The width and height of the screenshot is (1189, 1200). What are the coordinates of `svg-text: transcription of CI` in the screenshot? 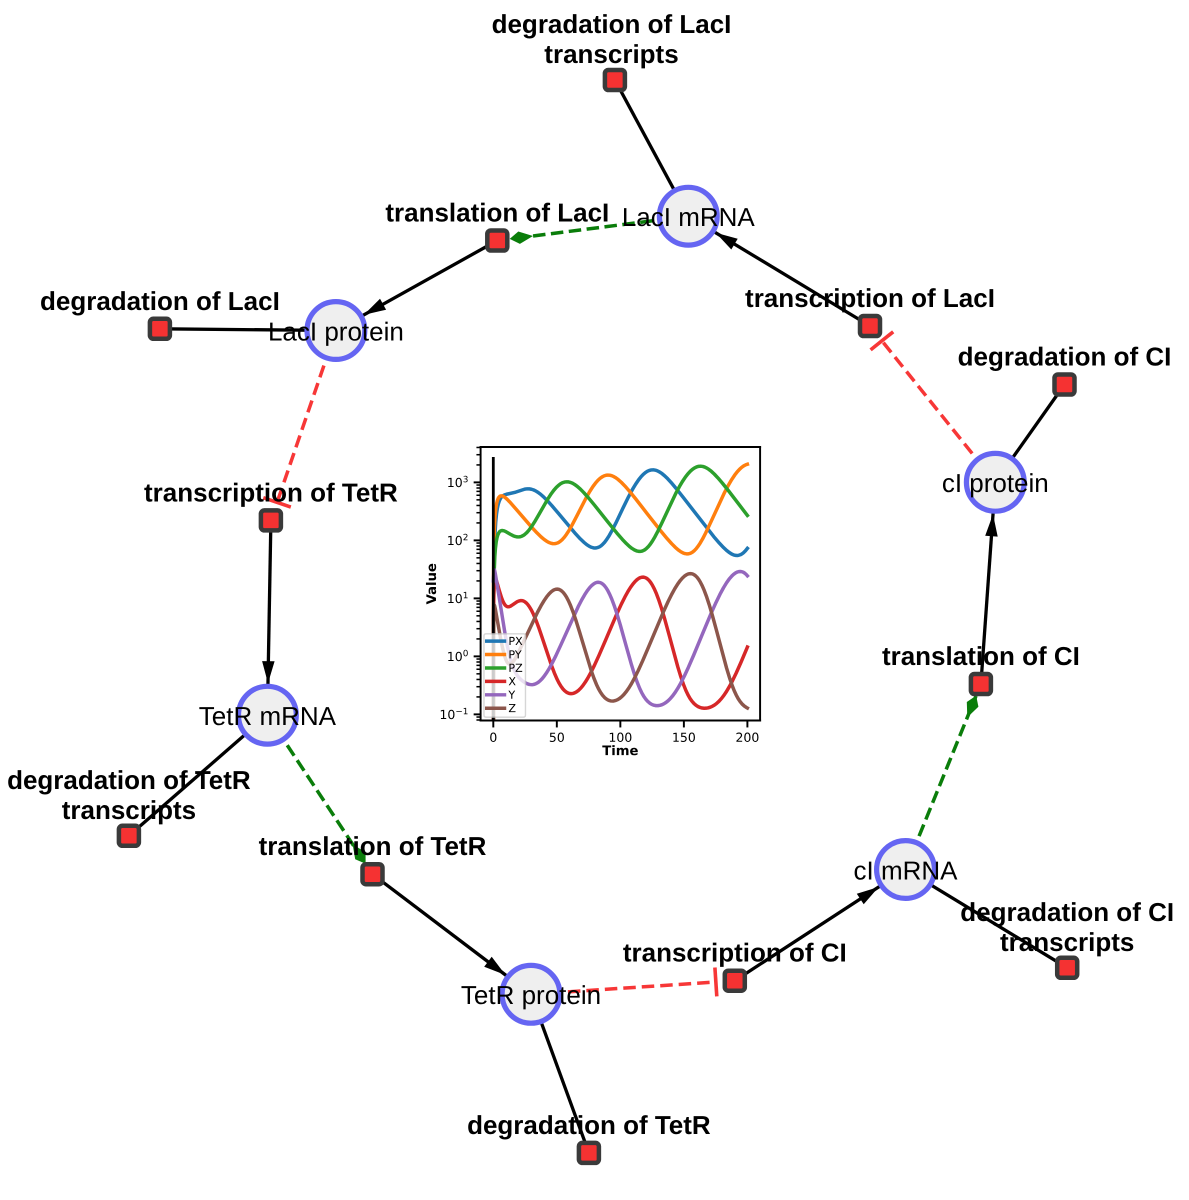 It's located at (735, 953).